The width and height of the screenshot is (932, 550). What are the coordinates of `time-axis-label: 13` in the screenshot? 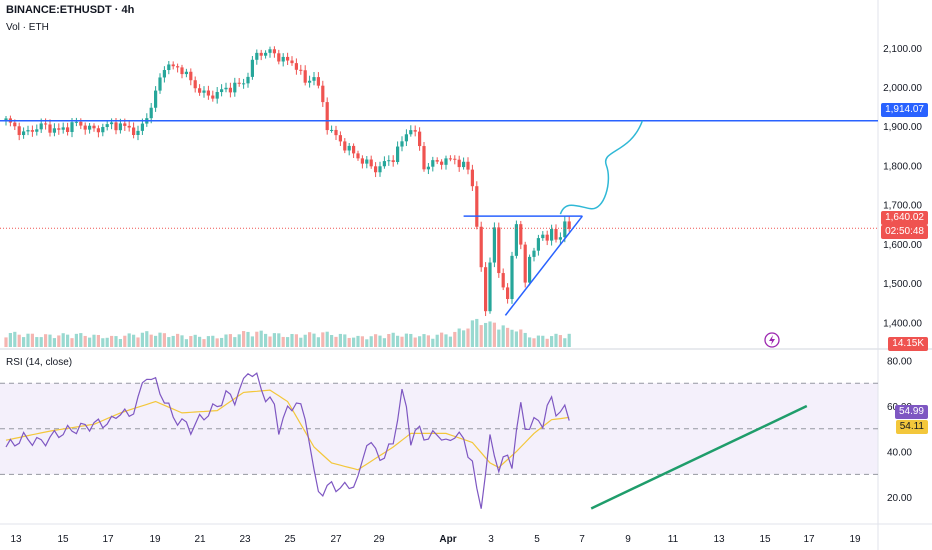 It's located at (719, 539).